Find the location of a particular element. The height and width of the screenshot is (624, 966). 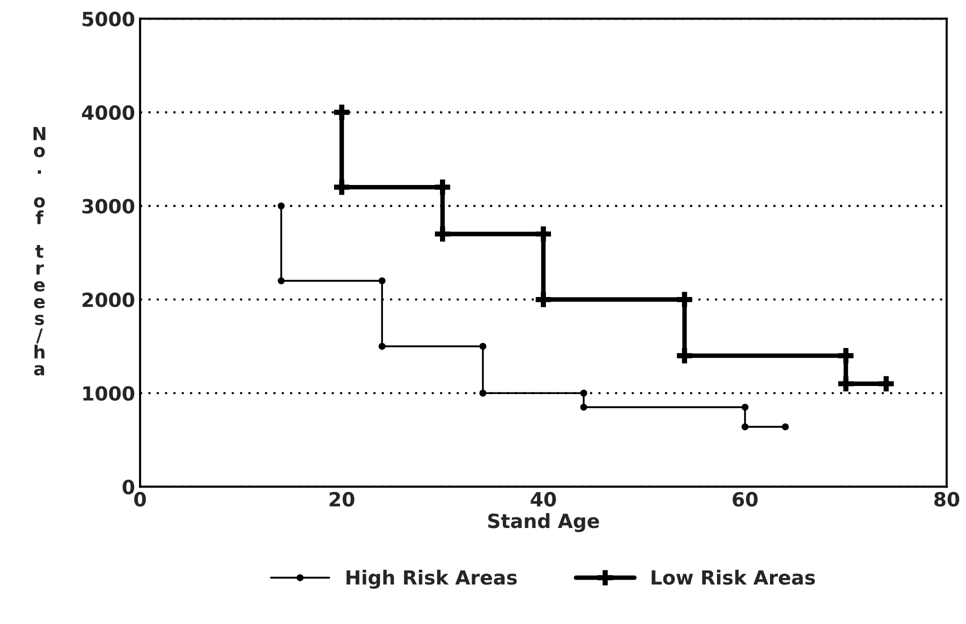

y-tick-label: 0 is located at coordinates (128, 487).